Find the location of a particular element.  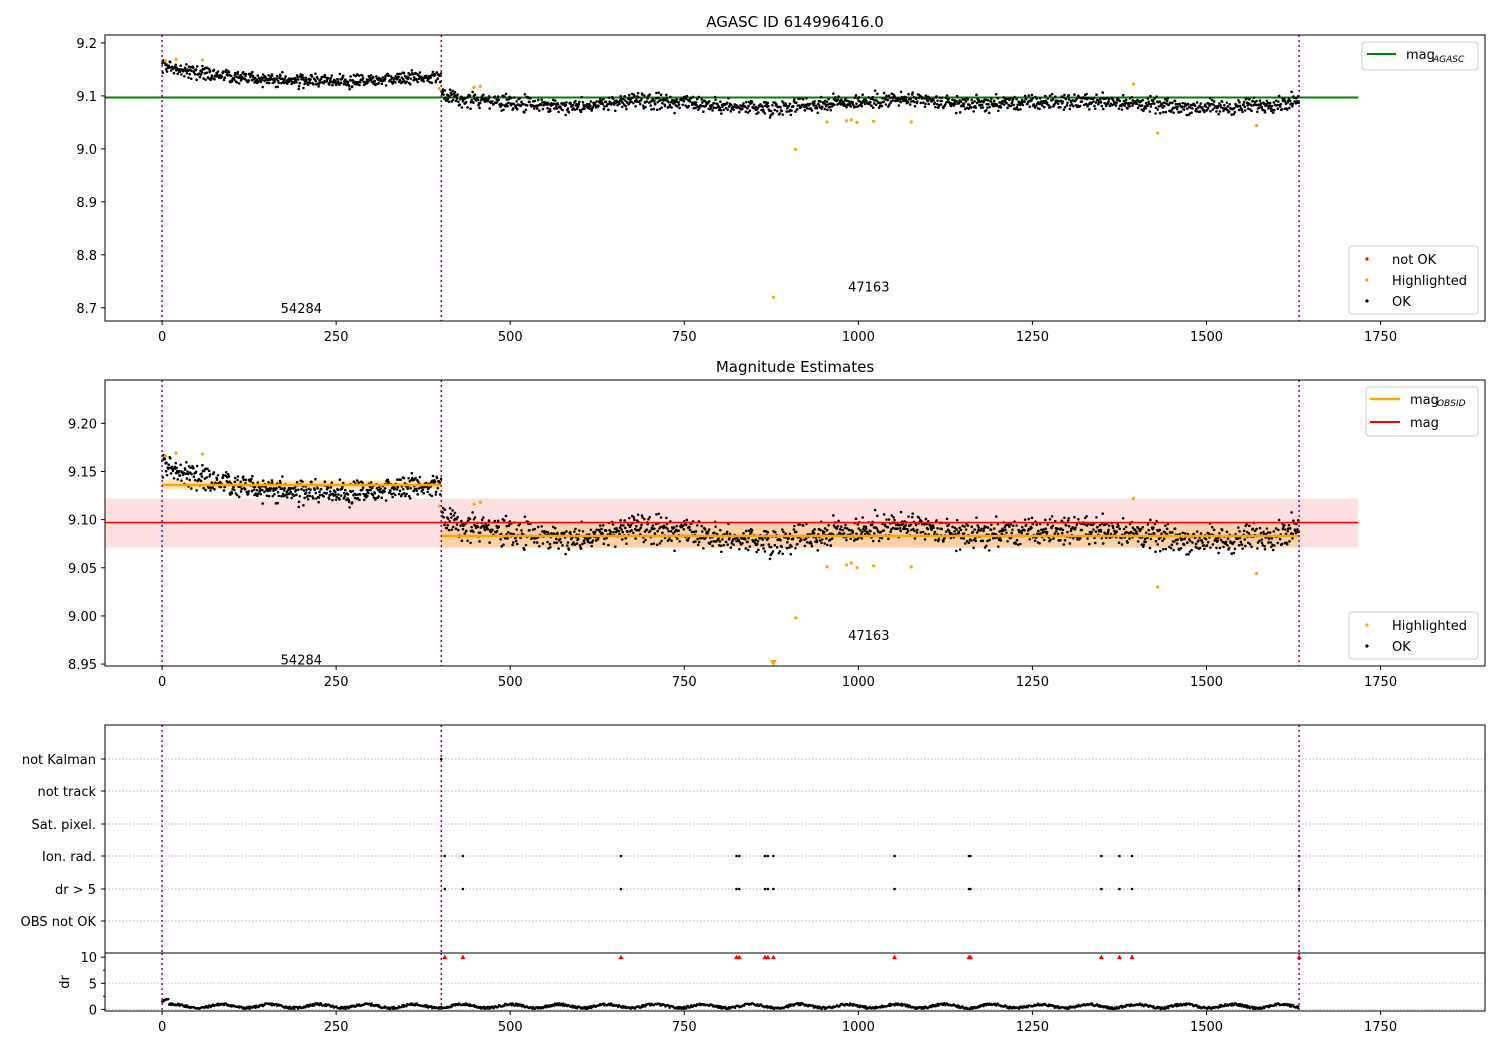

highlighted-point is located at coordinates (827, 122).